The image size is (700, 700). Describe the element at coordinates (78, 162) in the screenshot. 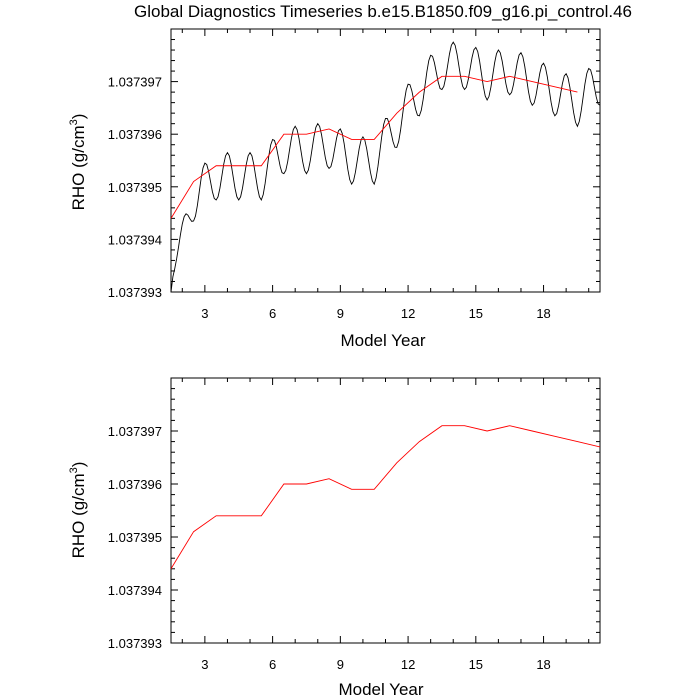

I see `top-y-axis-label: RHO (g/cm3)` at that location.